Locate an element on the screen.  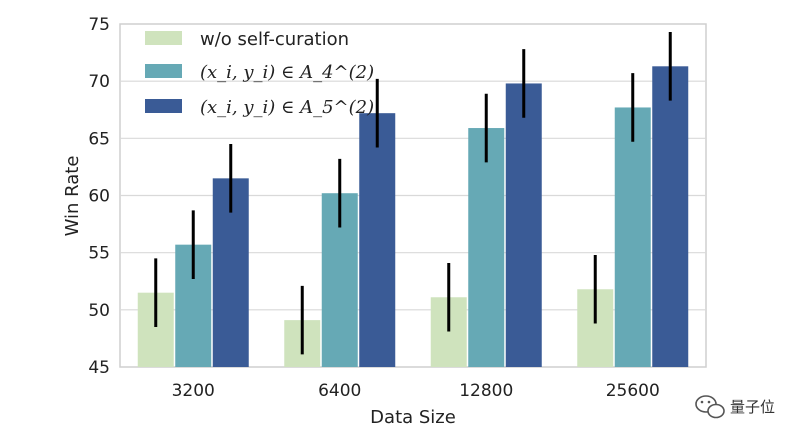
y-tick-label-75: 75 is located at coordinates (99, 25).